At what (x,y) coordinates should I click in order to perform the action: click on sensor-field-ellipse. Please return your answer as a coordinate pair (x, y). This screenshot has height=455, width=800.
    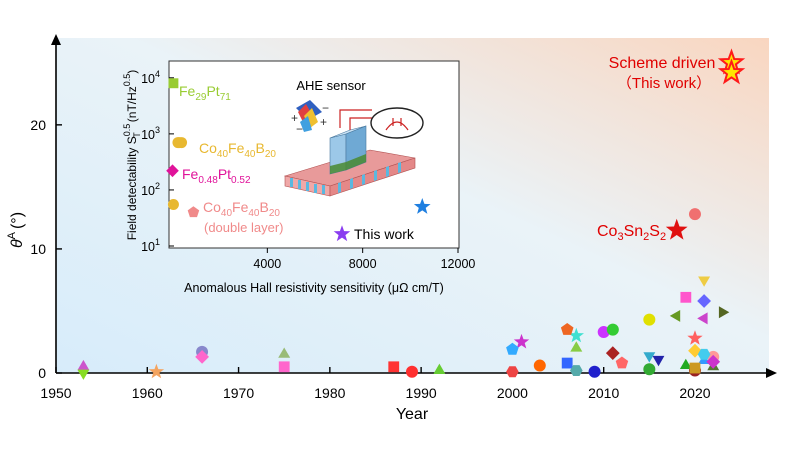
    Looking at the image, I should click on (397, 123).